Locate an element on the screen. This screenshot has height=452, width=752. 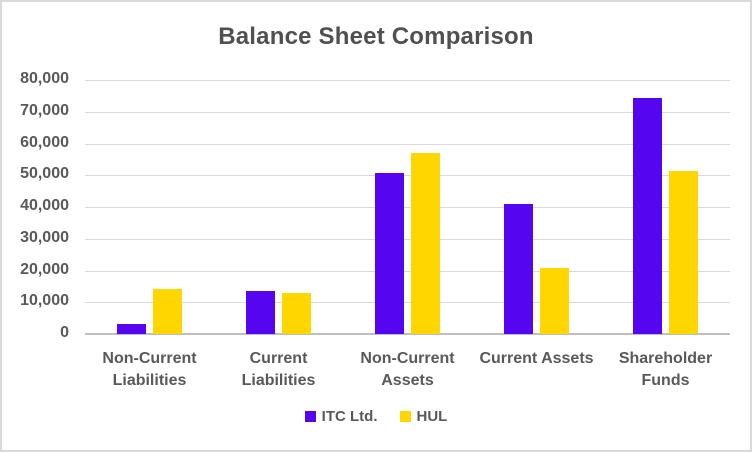
y-tick-label-50000: 50,000 is located at coordinates (44, 174).